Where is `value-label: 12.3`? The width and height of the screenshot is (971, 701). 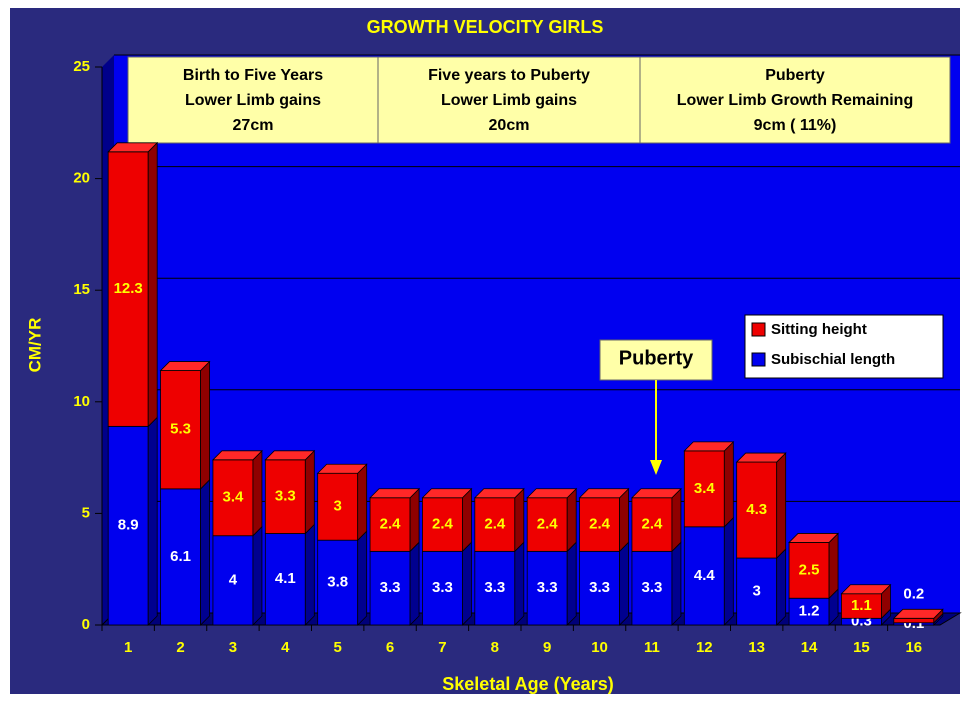 value-label: 12.3 is located at coordinates (128, 288).